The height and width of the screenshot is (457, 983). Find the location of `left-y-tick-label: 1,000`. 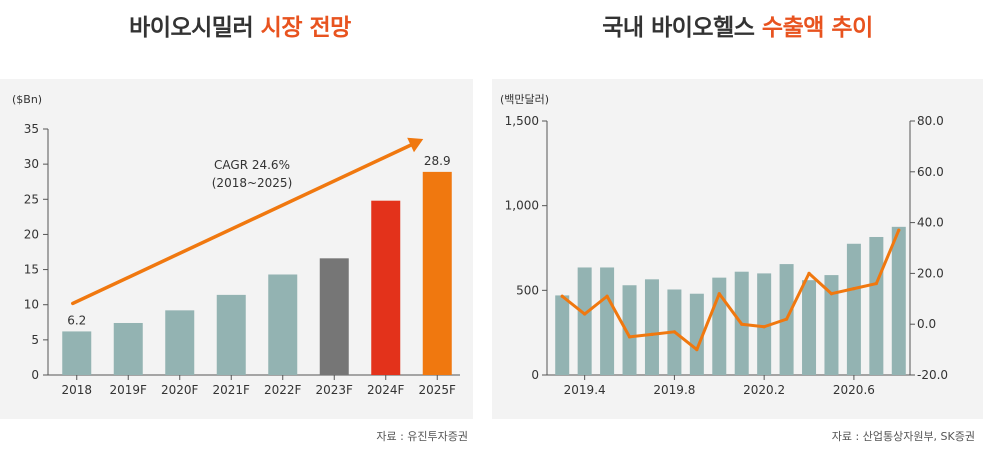

left-y-tick-label: 1,000 is located at coordinates (522, 206).